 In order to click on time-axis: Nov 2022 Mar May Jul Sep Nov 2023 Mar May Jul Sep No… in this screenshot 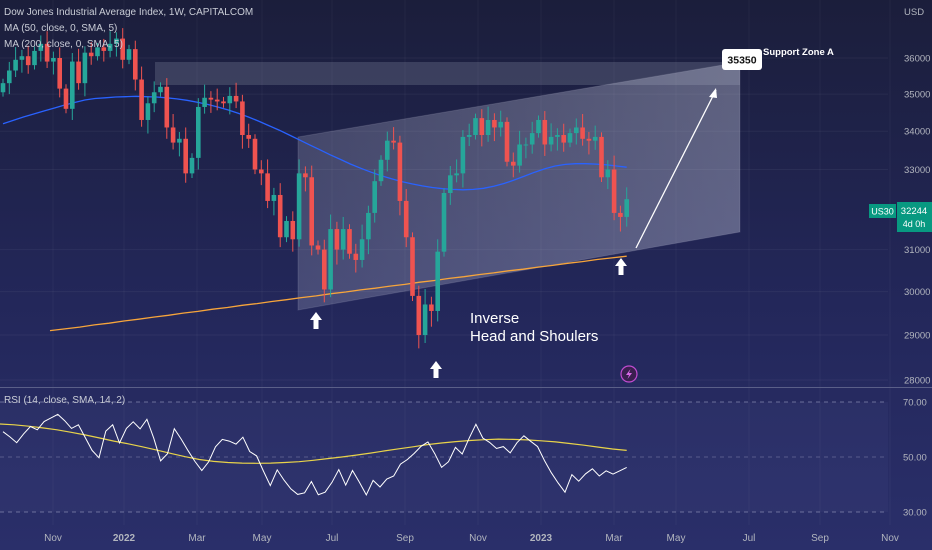, I will do `click(471, 538)`.